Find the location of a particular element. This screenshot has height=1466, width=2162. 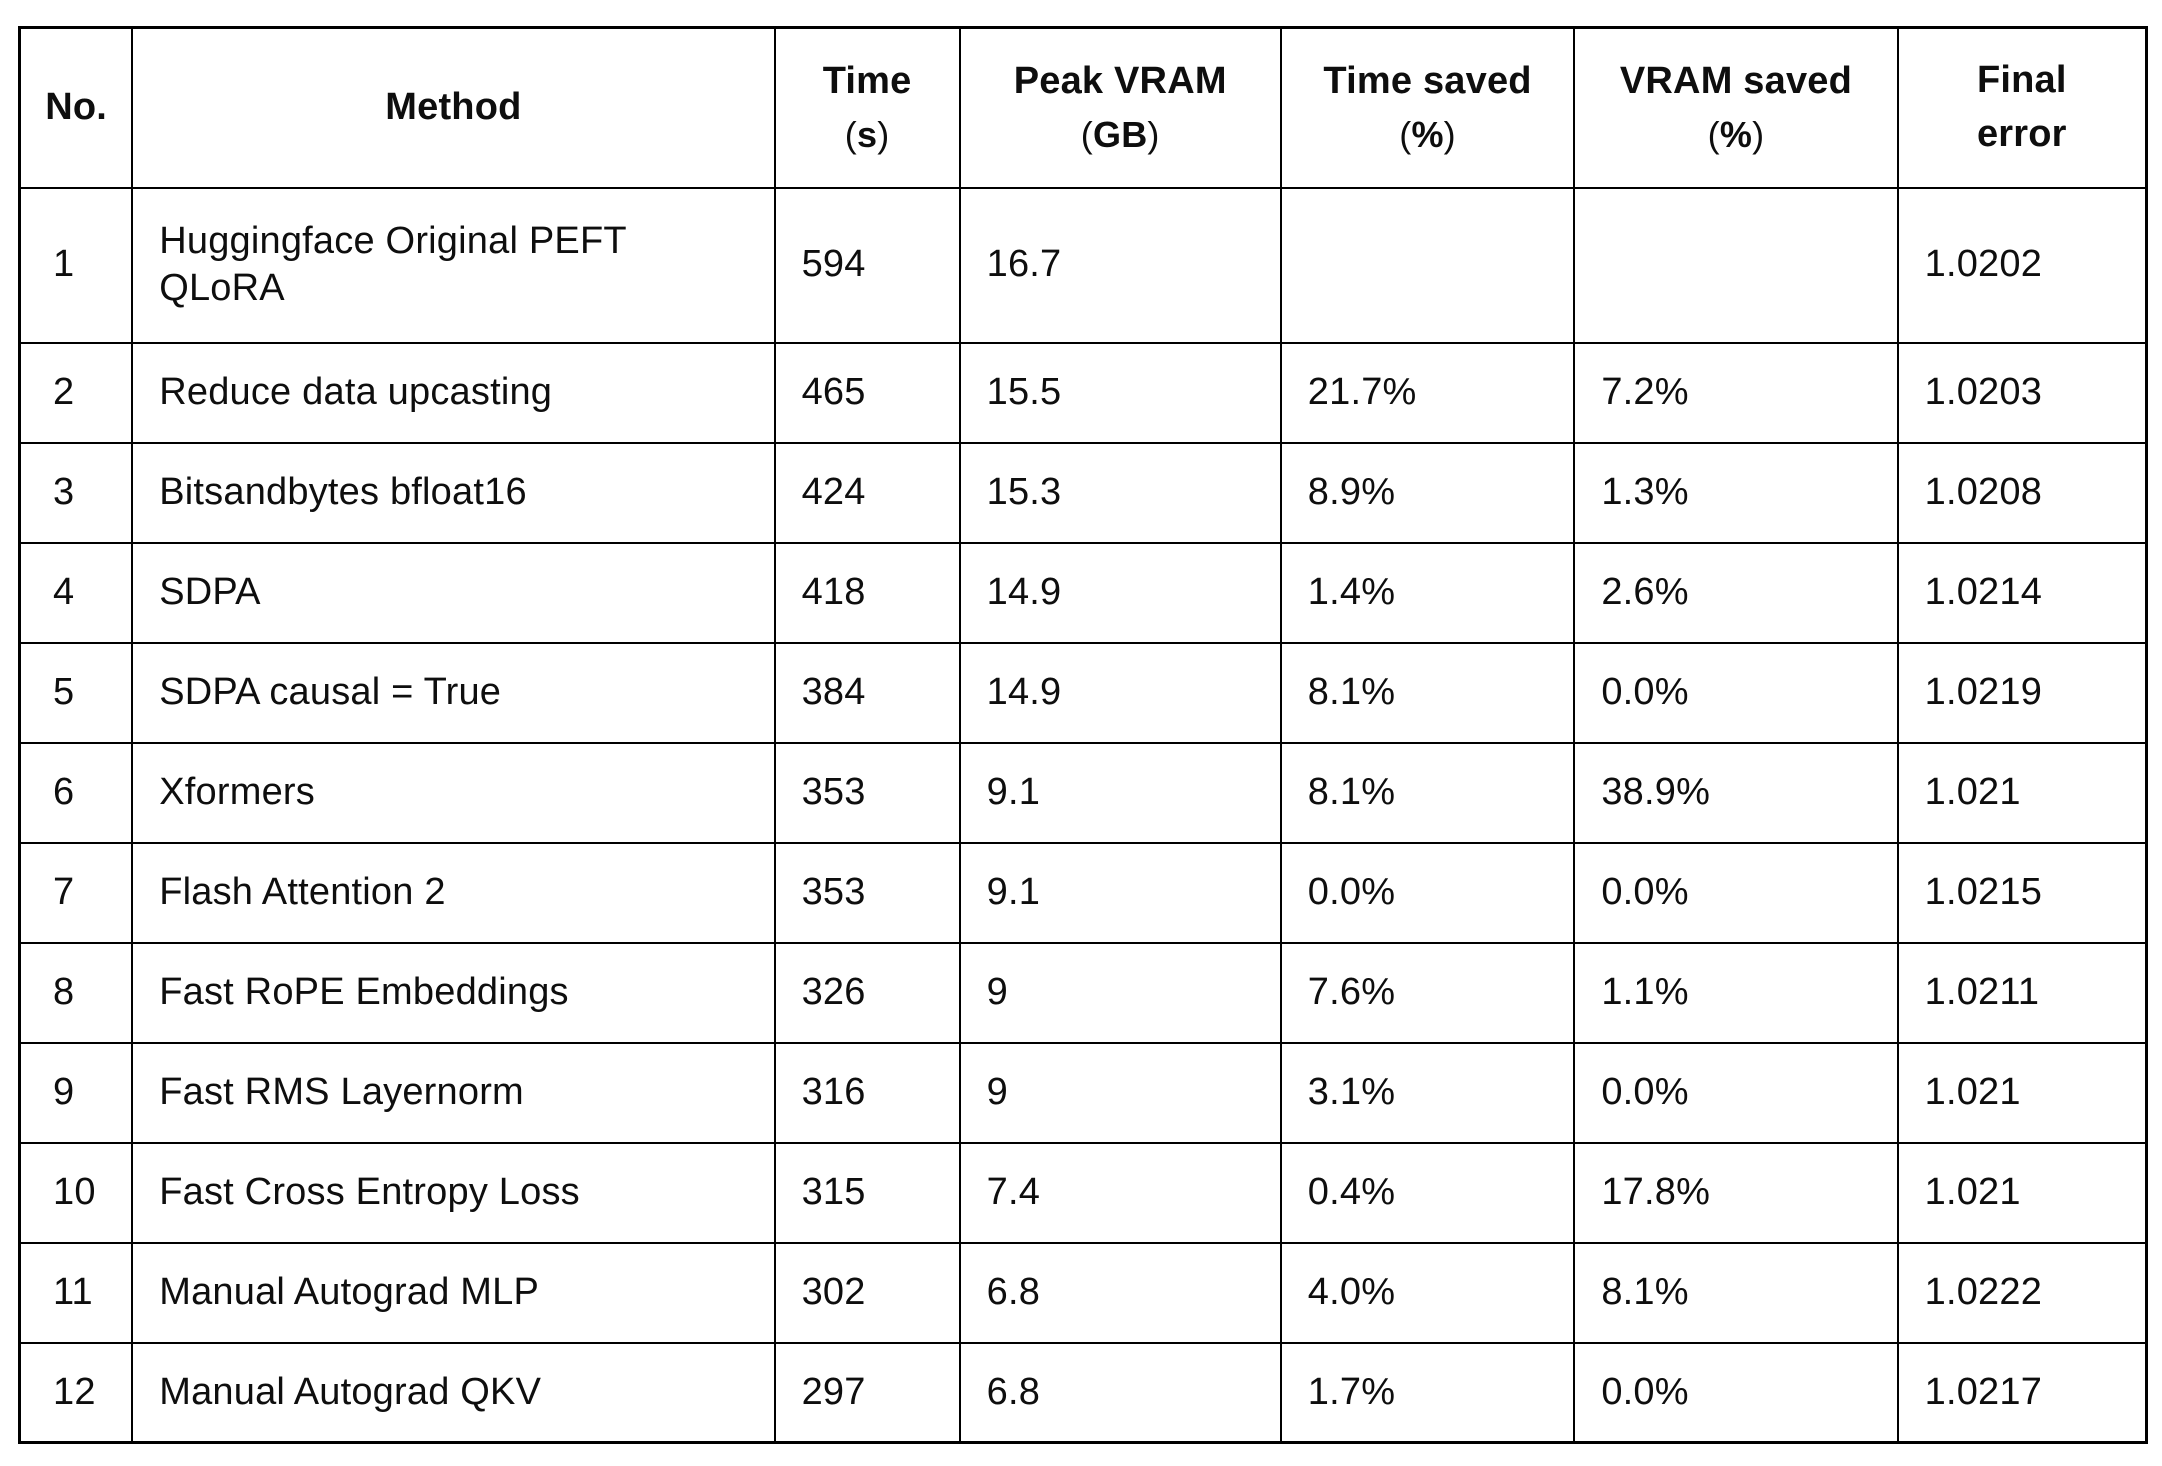

cell-method: Bitsandbytes bfloat16 is located at coordinates (453, 492).